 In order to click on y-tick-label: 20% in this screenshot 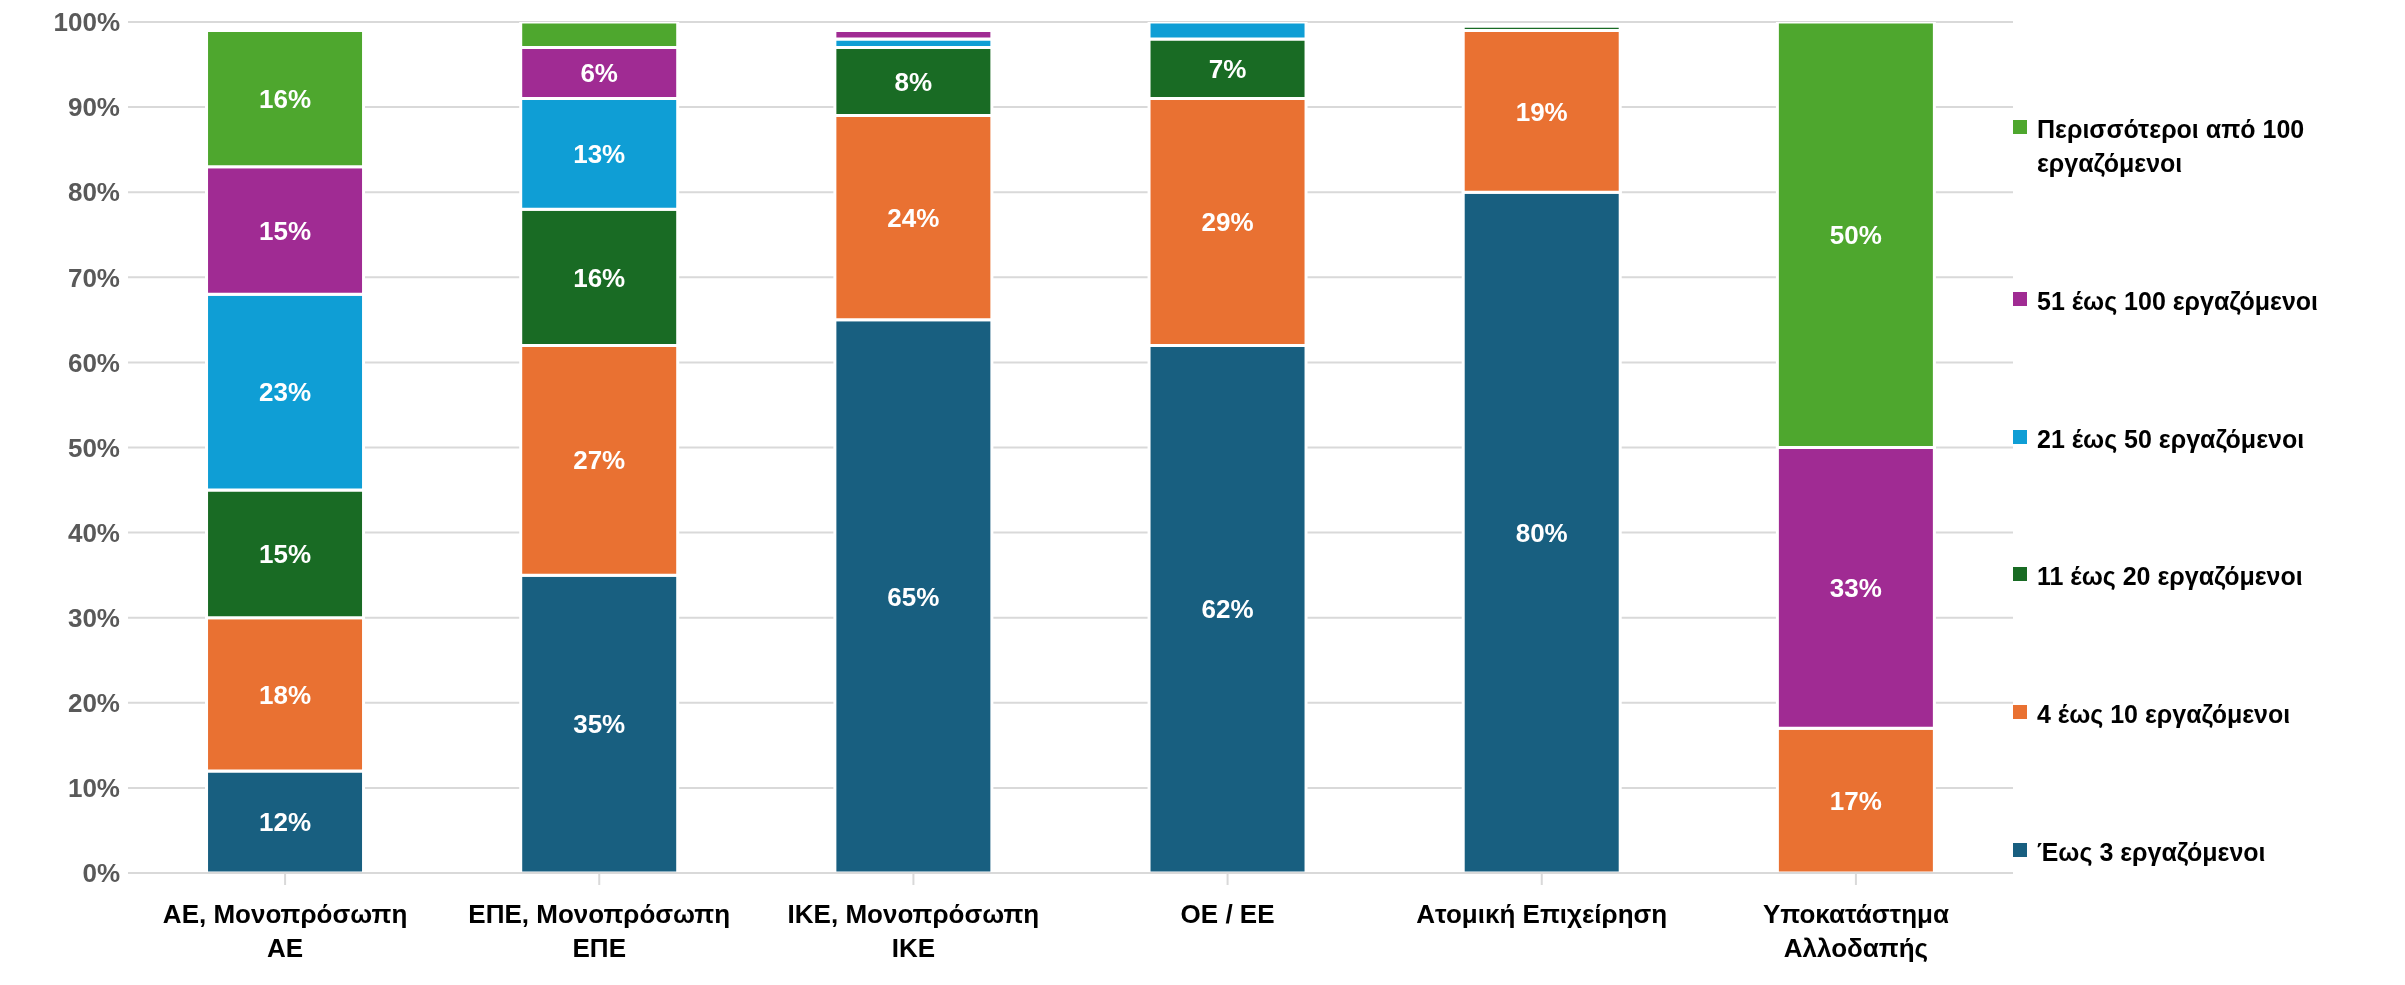, I will do `click(93, 703)`.